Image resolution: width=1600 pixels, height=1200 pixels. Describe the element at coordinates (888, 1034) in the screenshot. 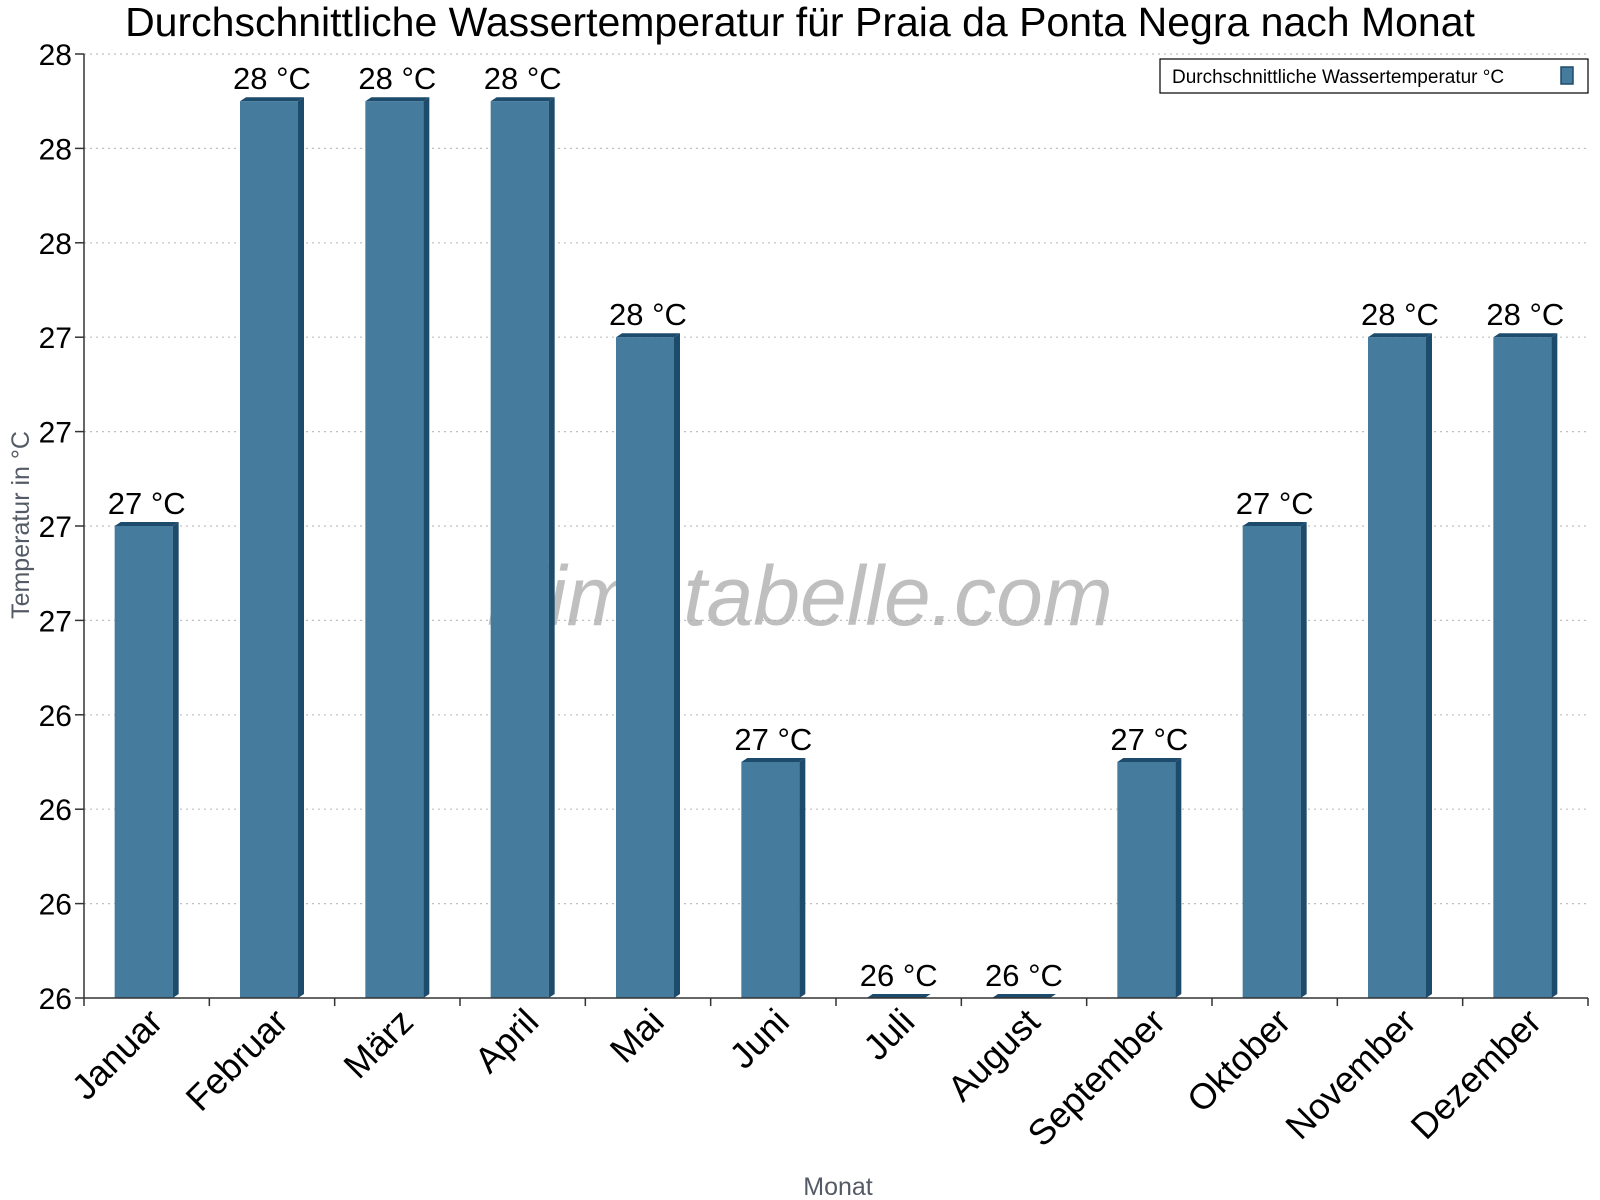

I see `x-tick-label: Juli` at that location.